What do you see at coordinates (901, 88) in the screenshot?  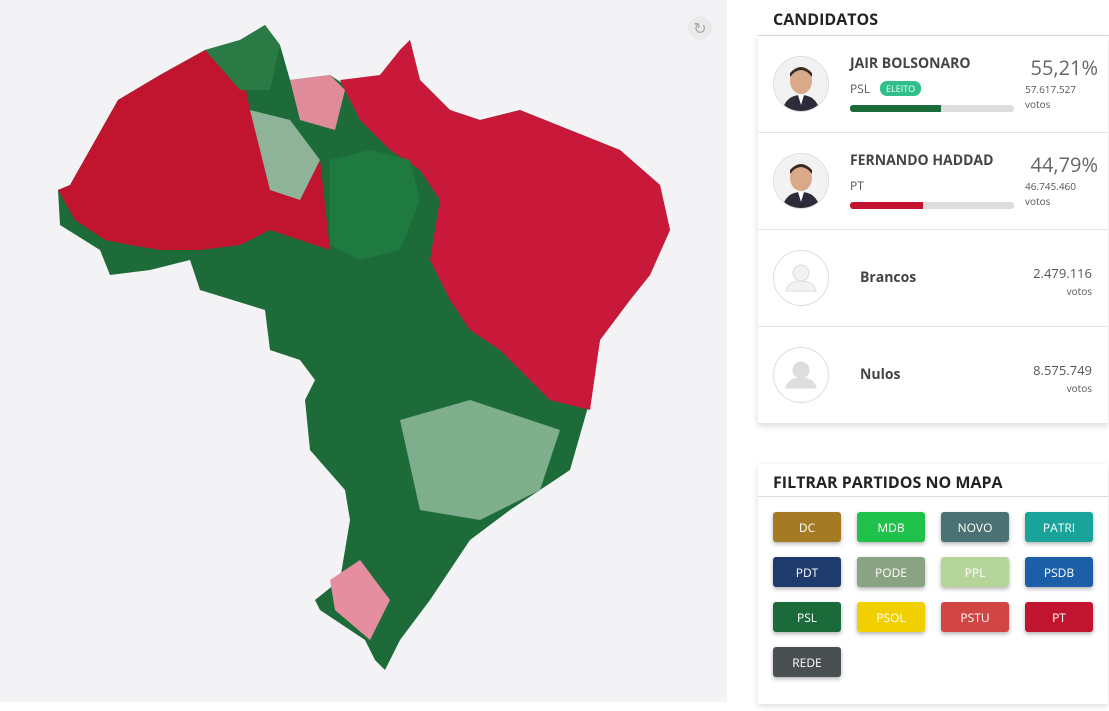 I see `status-badge: ELEITO` at bounding box center [901, 88].